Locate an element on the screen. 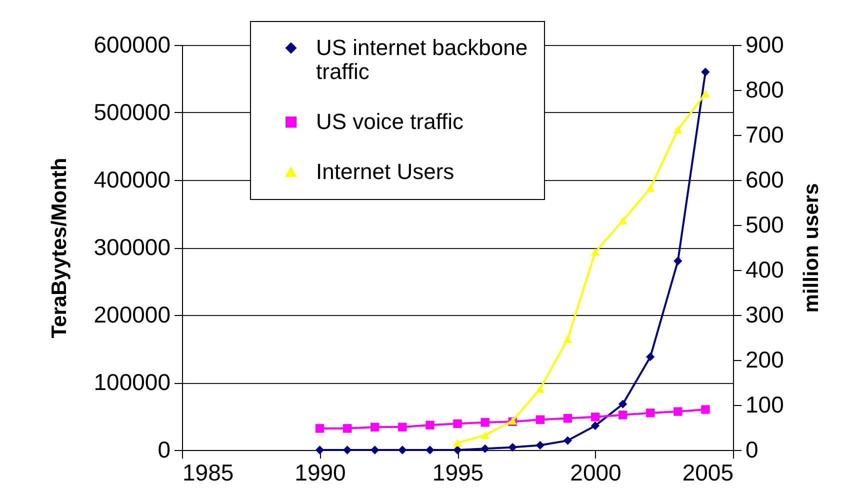 This screenshot has width=846, height=502. y-tick-label: 400000 is located at coordinates (132, 179).